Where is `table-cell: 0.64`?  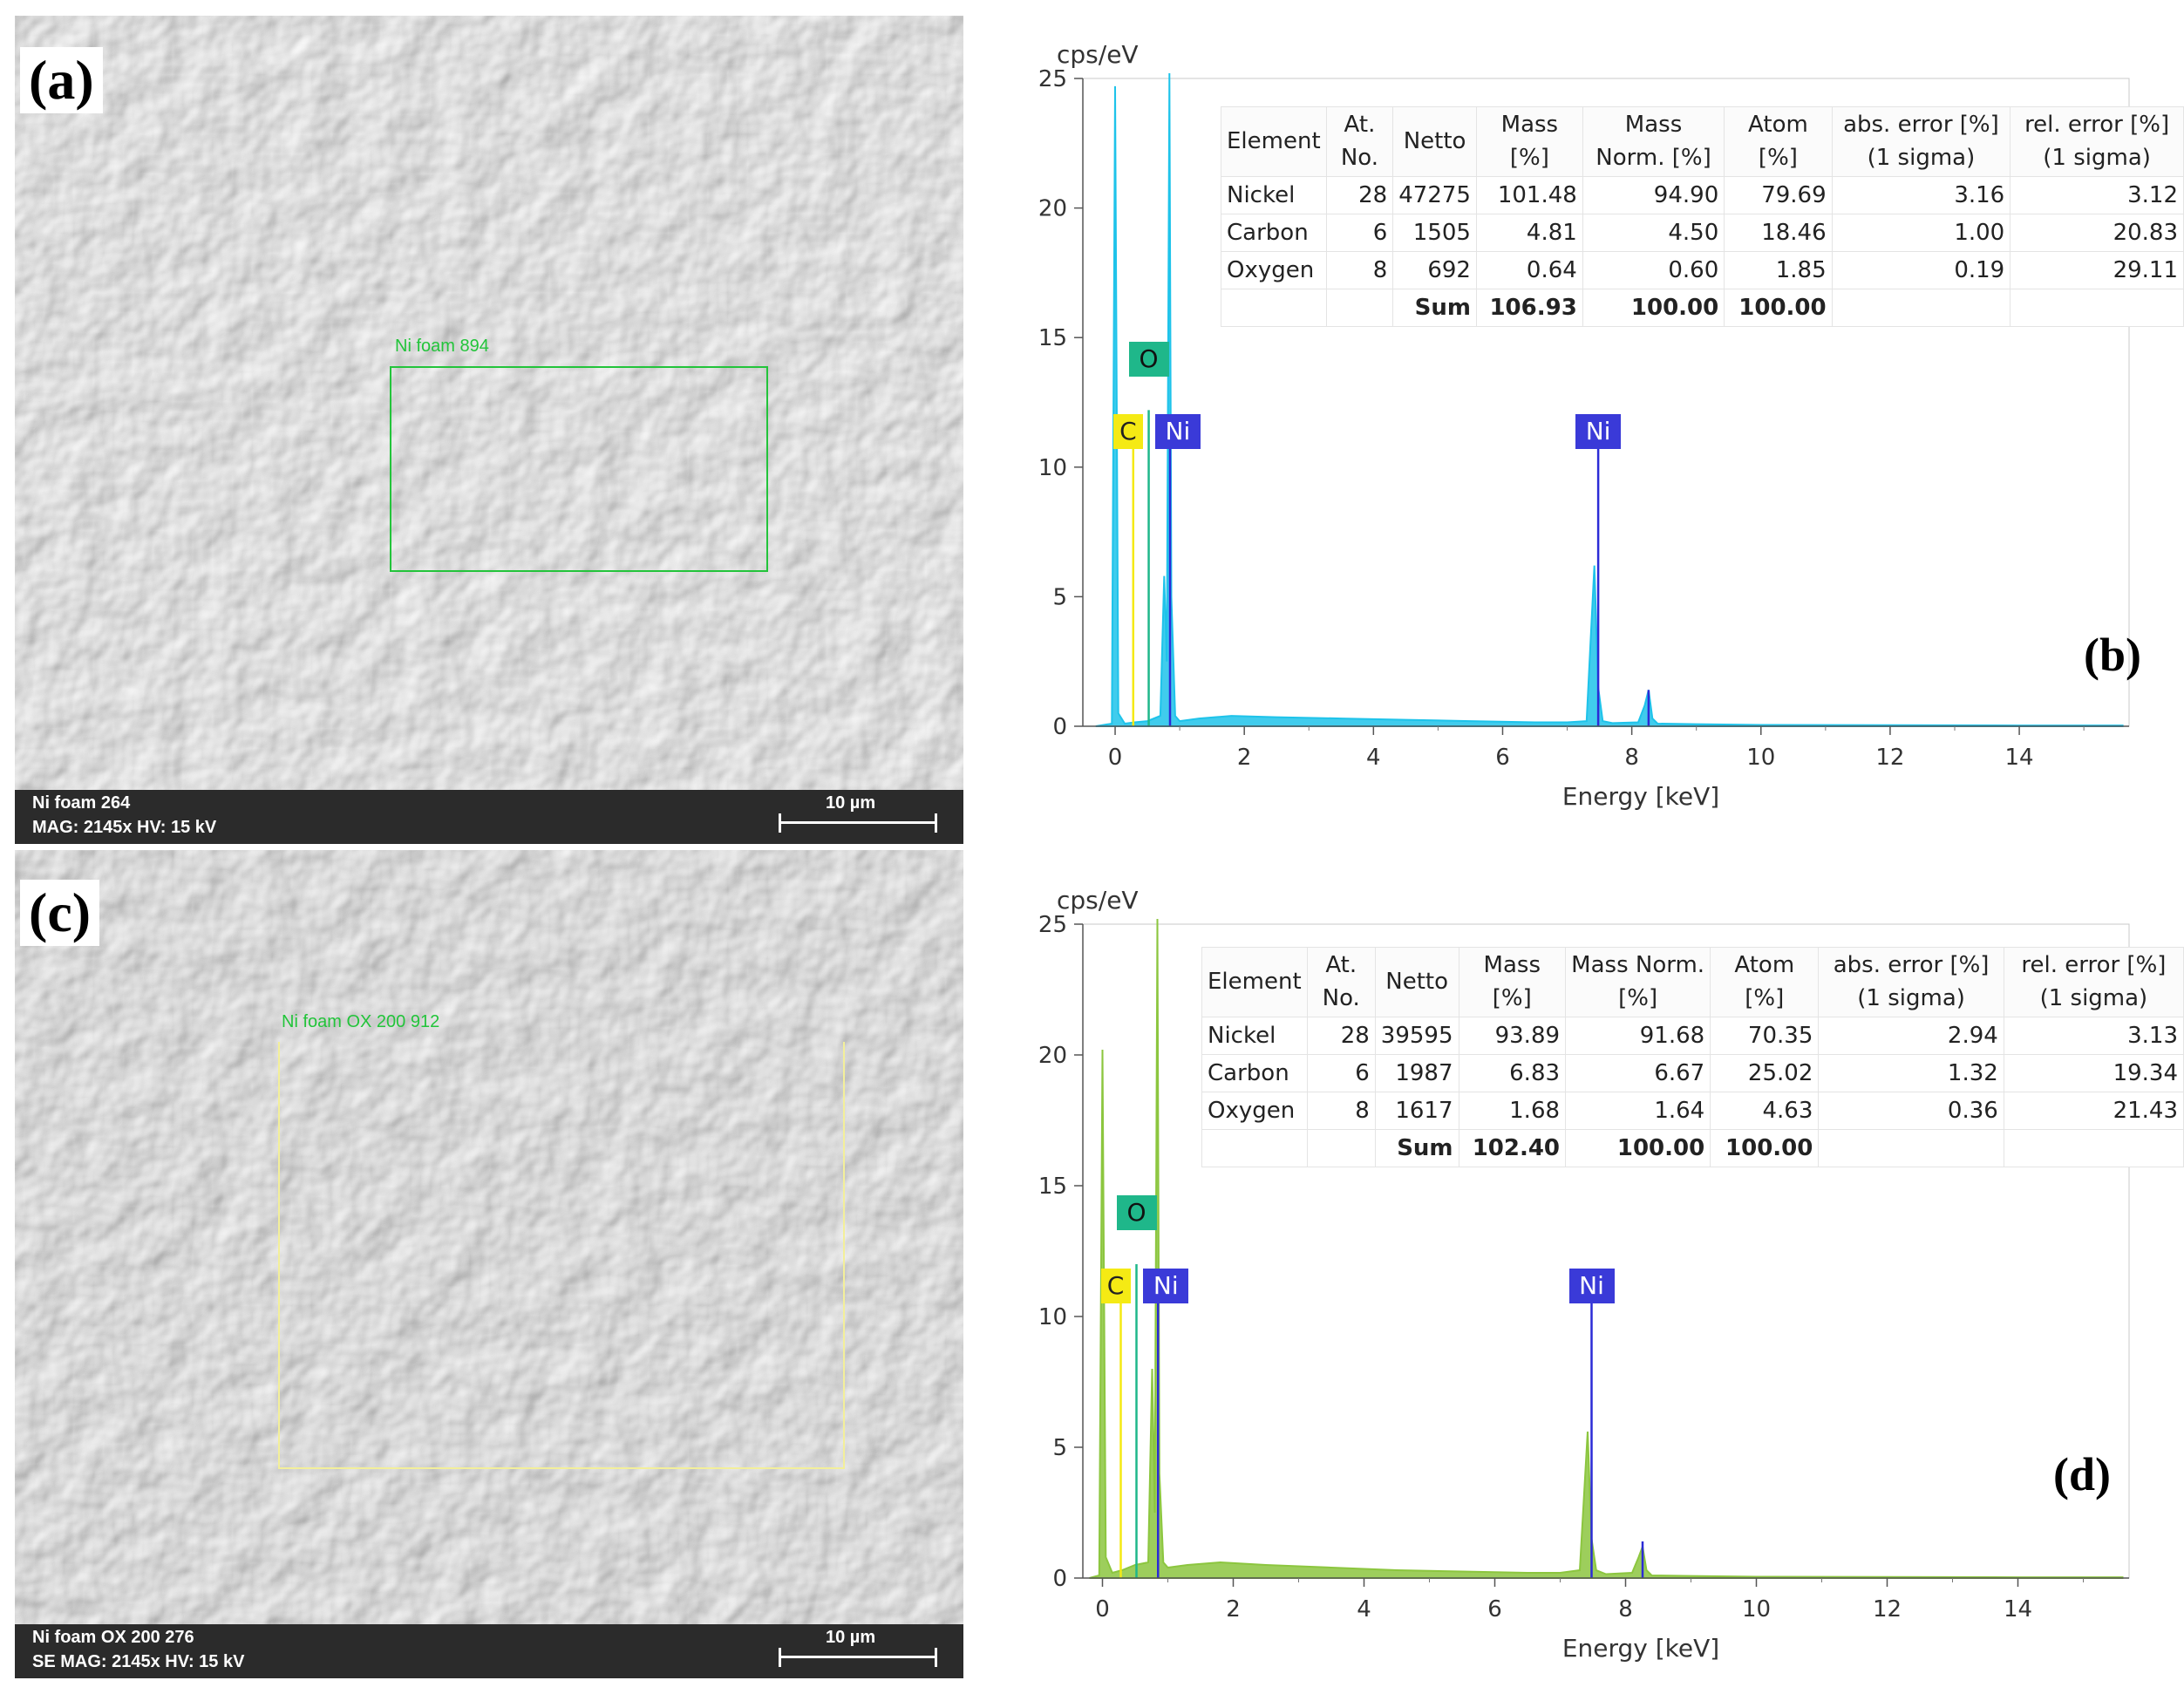 table-cell: 0.64 is located at coordinates (1529, 270).